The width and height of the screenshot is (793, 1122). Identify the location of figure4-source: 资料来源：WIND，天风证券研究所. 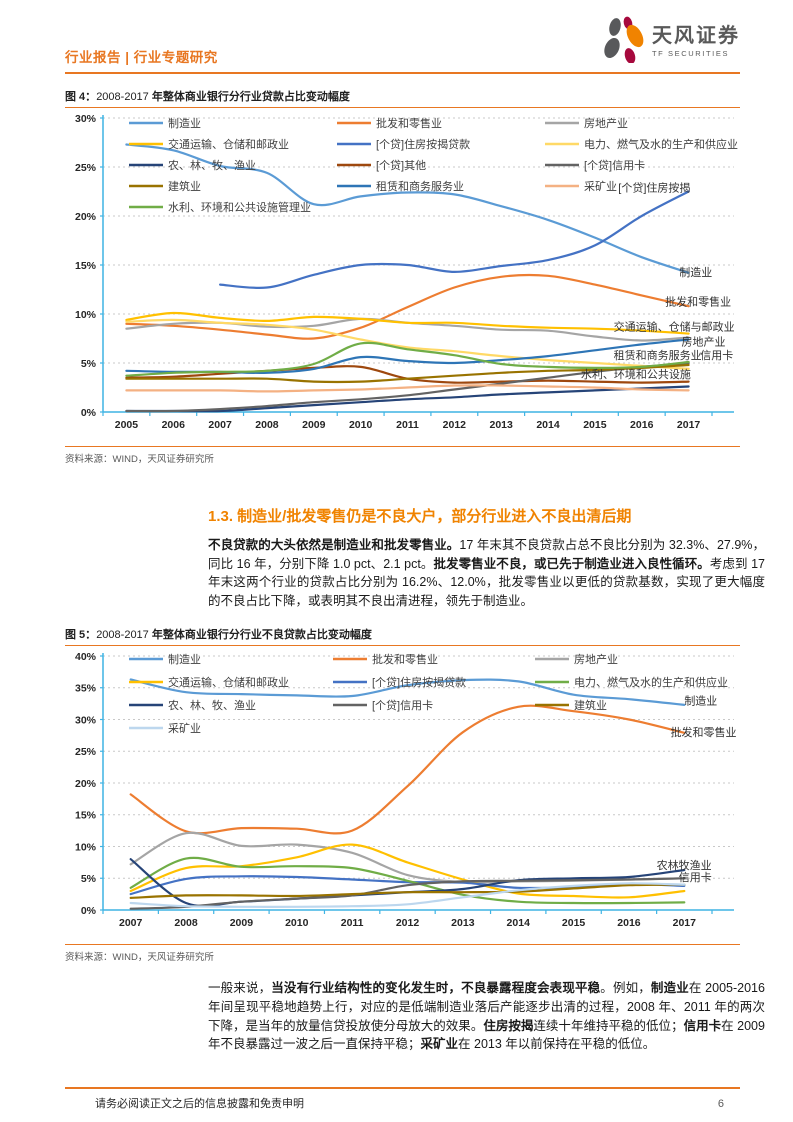
(139, 459).